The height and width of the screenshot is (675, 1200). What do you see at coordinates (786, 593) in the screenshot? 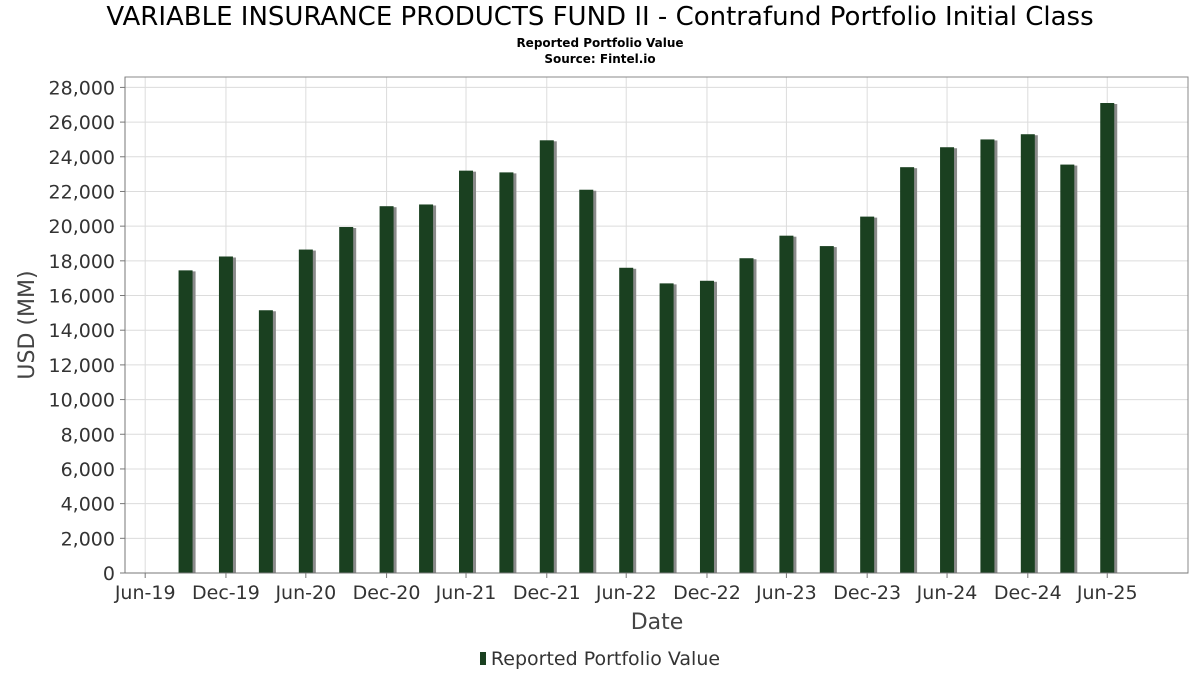
I see `x-tick-label: Jun-23` at bounding box center [786, 593].